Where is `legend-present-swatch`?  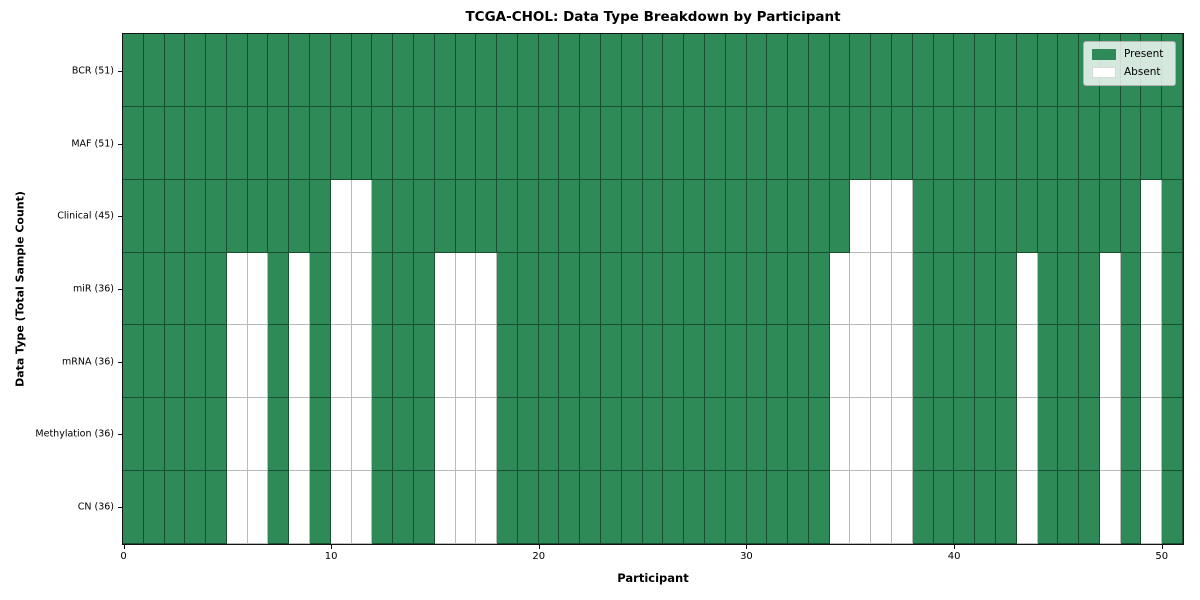 legend-present-swatch is located at coordinates (1104, 54).